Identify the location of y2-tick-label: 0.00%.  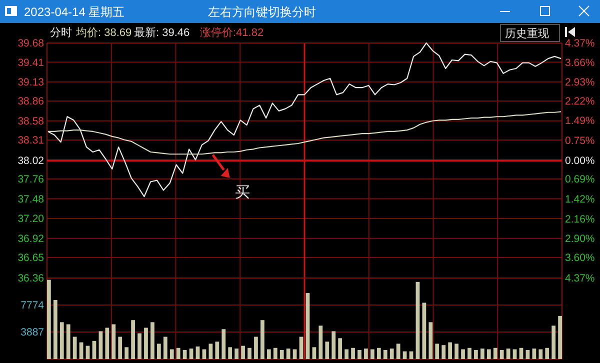
(580, 161).